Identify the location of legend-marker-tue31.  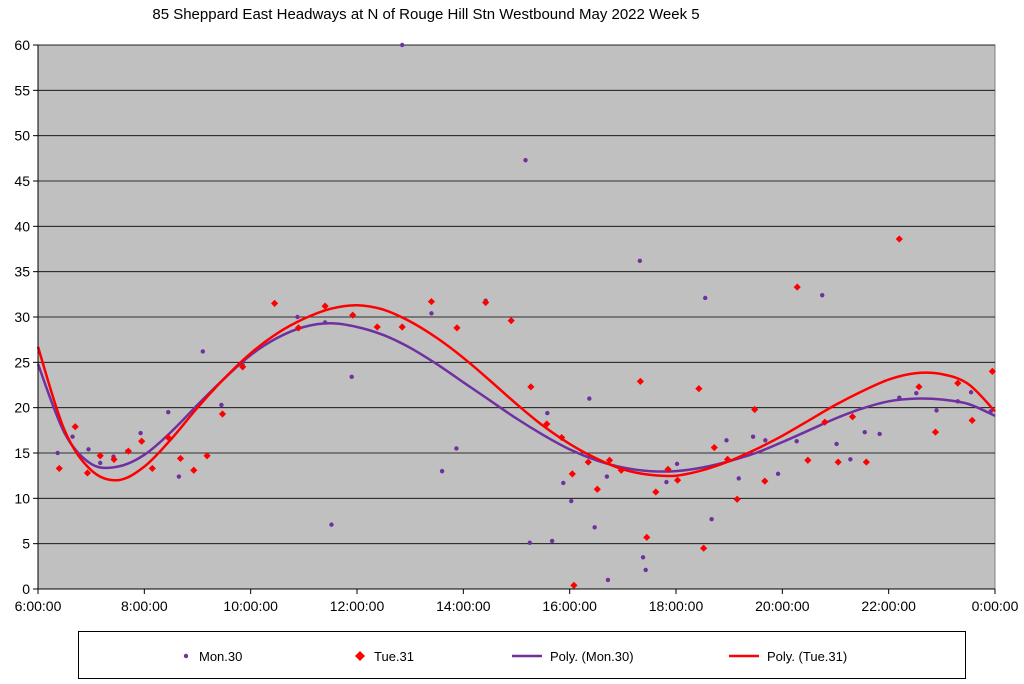
(360, 656).